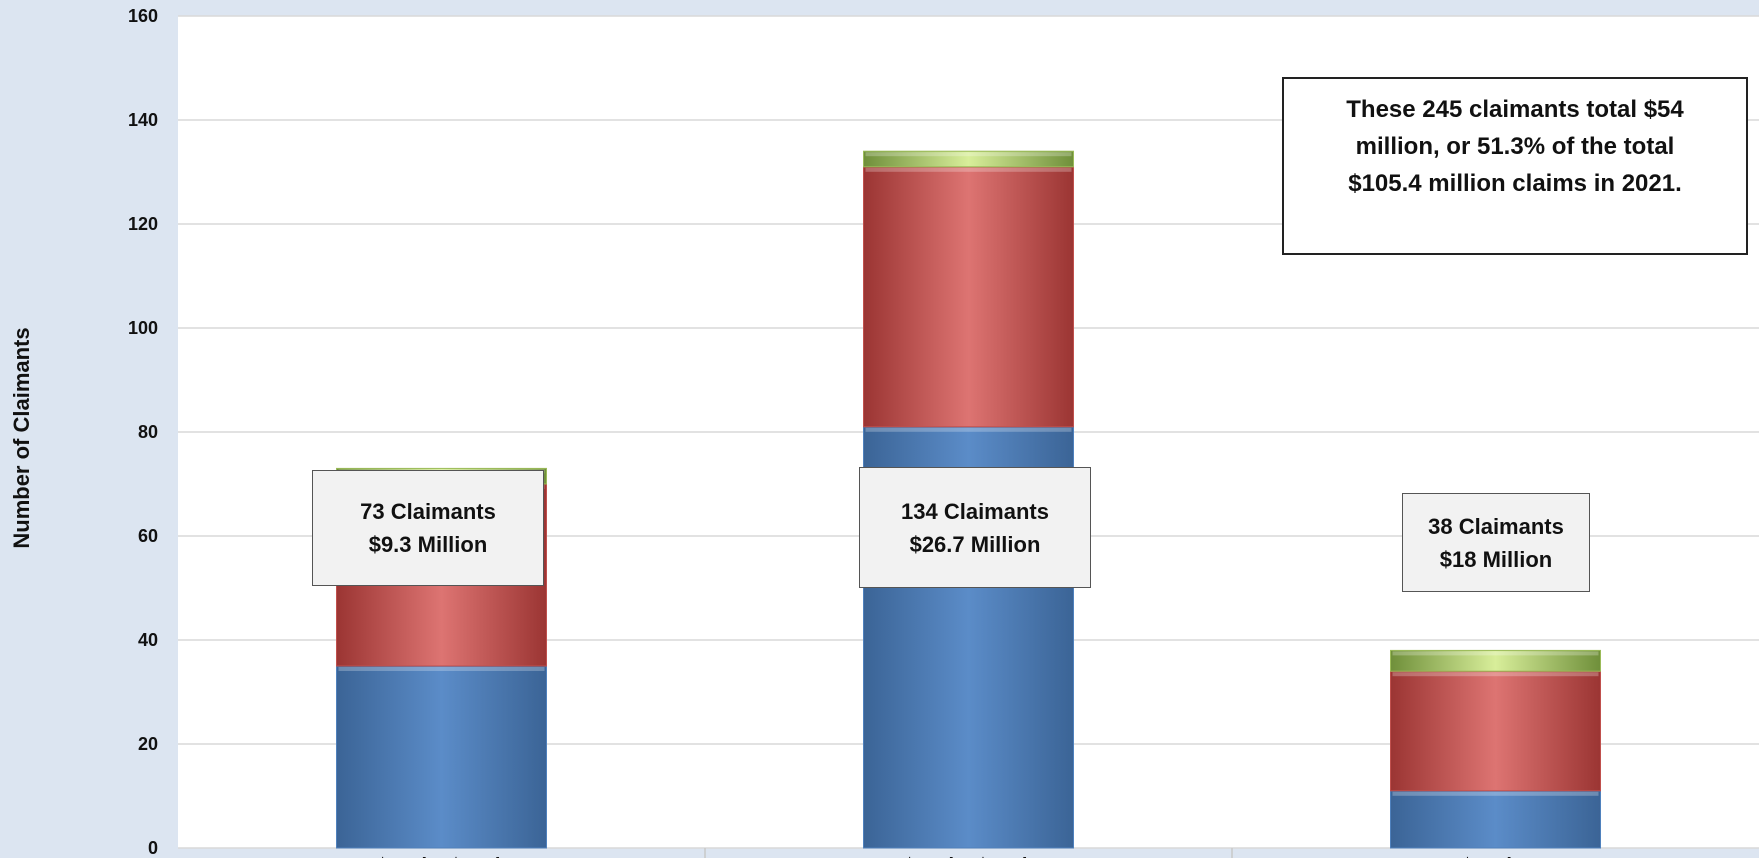 Image resolution: width=1759 pixels, height=858 pixels. I want to click on summary-line-2: million, or 51.3% of the total, so click(1515, 146).